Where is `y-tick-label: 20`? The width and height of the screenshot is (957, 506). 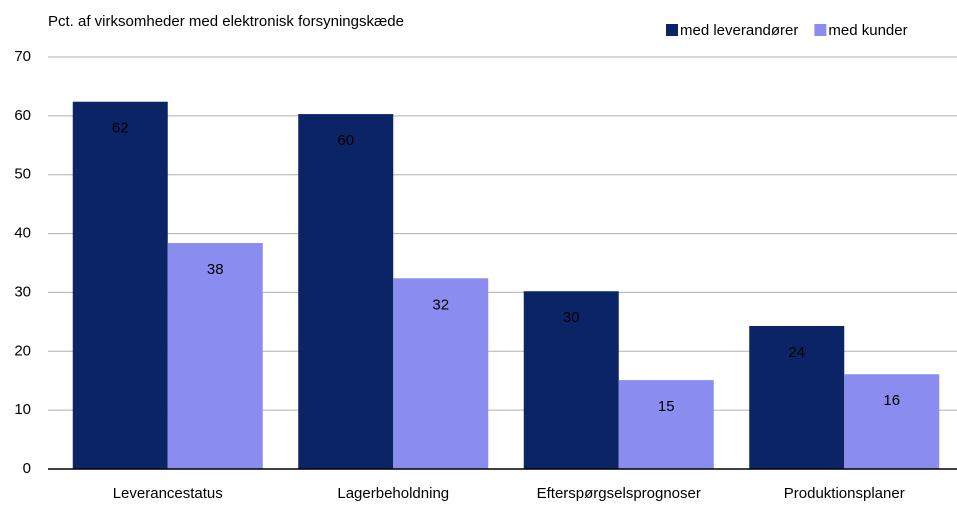 y-tick-label: 20 is located at coordinates (22, 350).